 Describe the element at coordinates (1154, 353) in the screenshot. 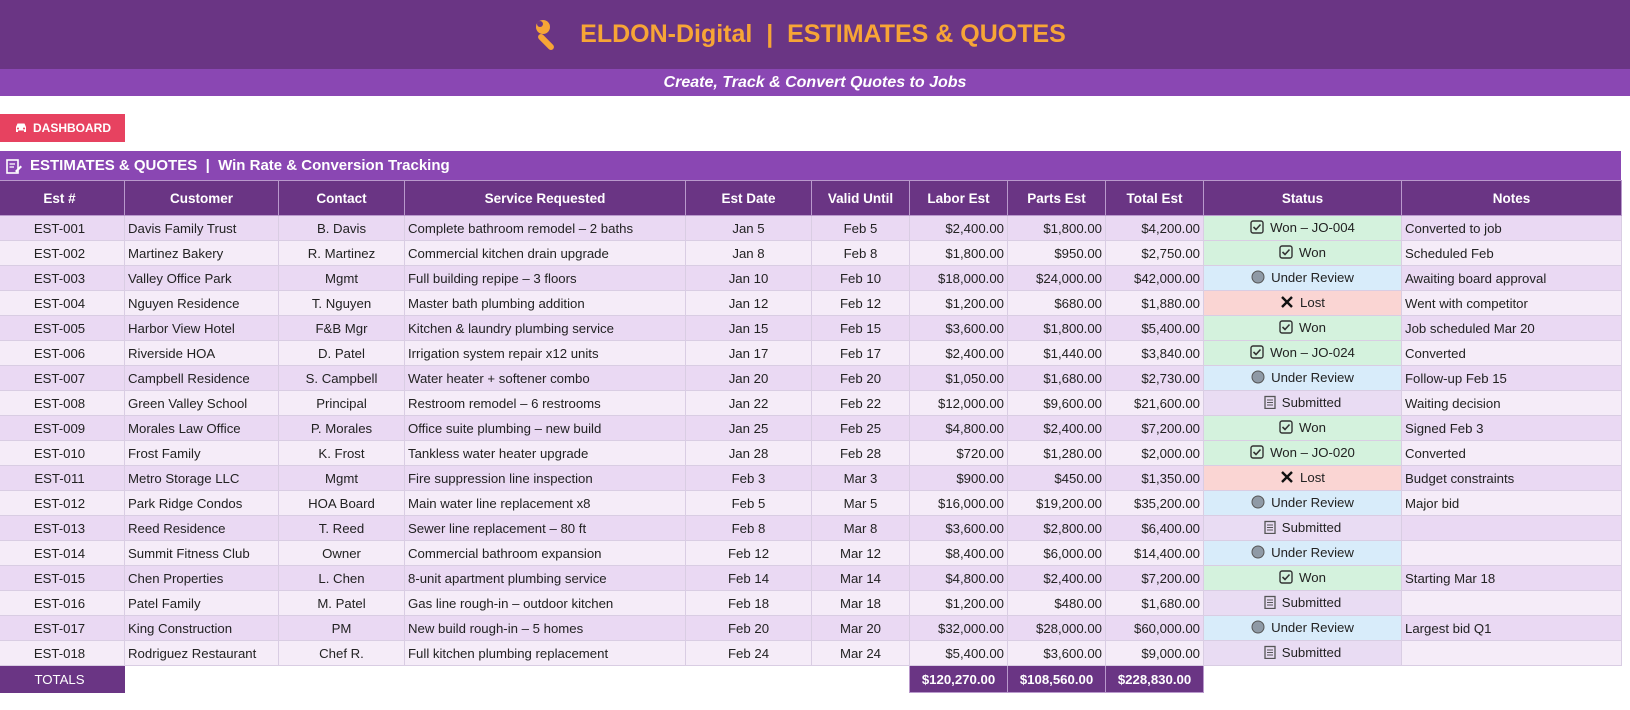

I see `total-cell: $3,840.00` at that location.